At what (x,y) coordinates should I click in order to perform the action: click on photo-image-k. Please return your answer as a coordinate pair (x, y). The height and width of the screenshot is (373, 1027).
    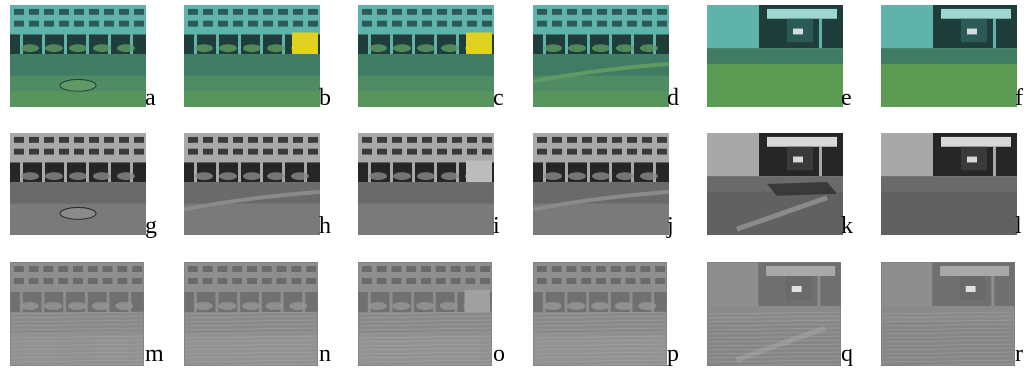
    Looking at the image, I should click on (775, 184).